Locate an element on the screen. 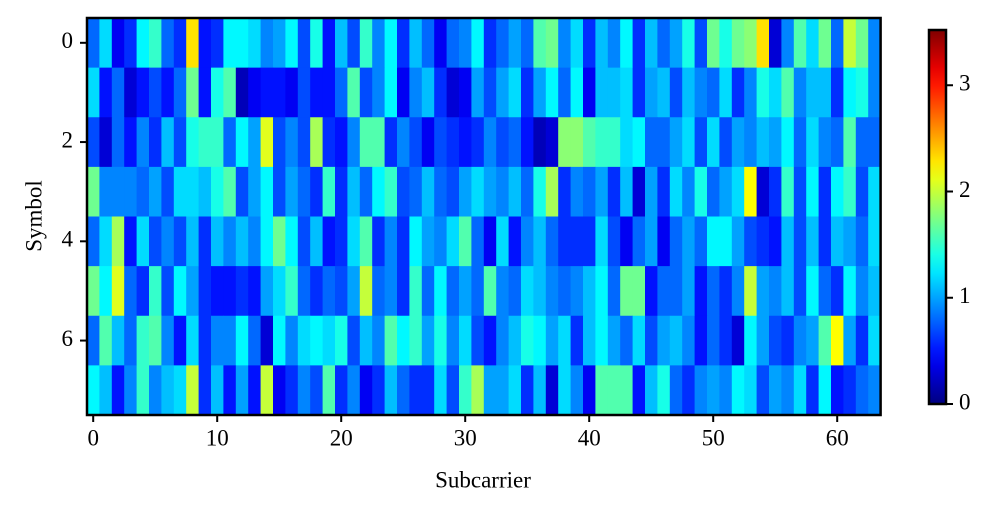  y-axis-label: Symbol is located at coordinates (33, 216).